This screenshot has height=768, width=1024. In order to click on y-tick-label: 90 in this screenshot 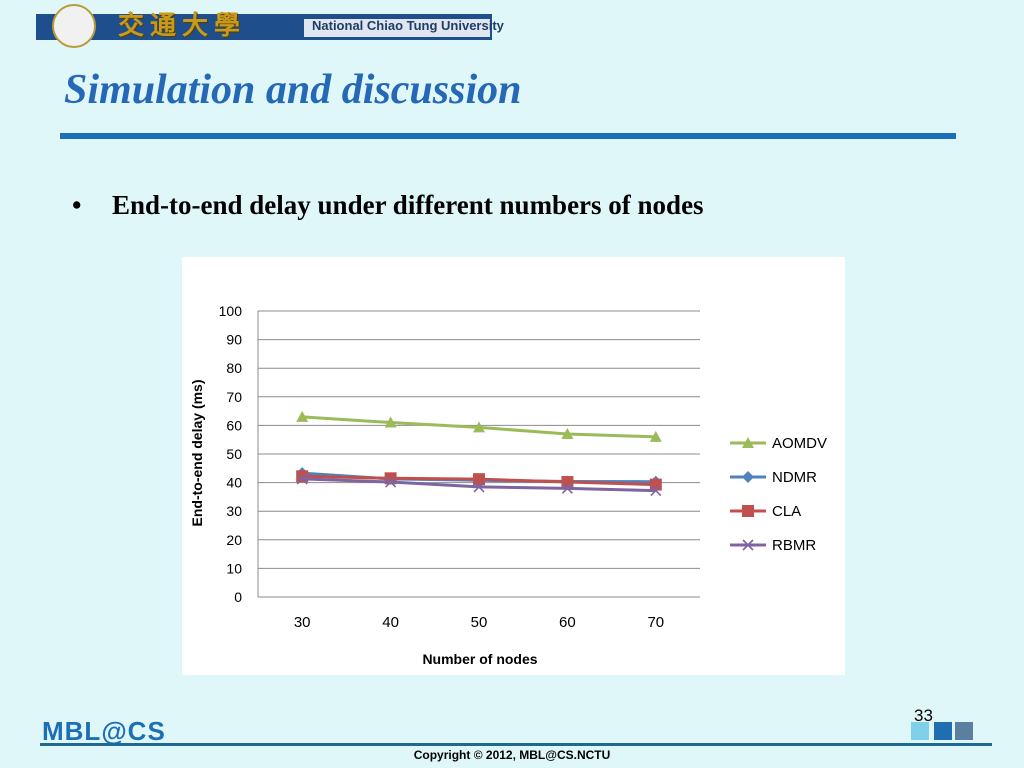, I will do `click(234, 340)`.